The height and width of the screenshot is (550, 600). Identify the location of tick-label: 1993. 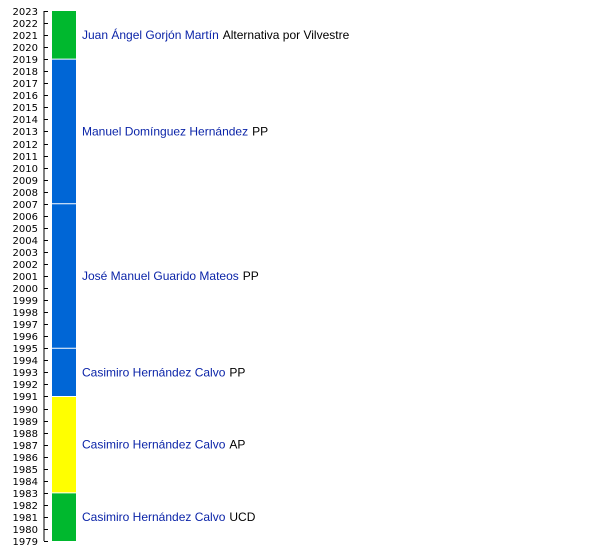
(25, 373).